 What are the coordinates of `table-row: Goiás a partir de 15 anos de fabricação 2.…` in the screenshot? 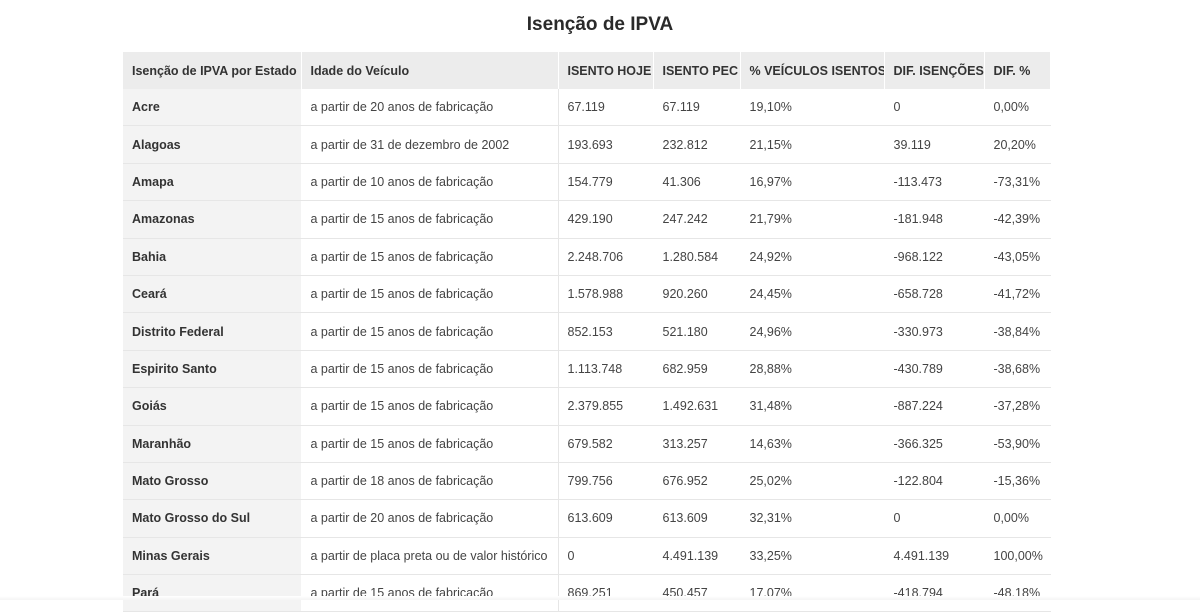 It's located at (587, 406).